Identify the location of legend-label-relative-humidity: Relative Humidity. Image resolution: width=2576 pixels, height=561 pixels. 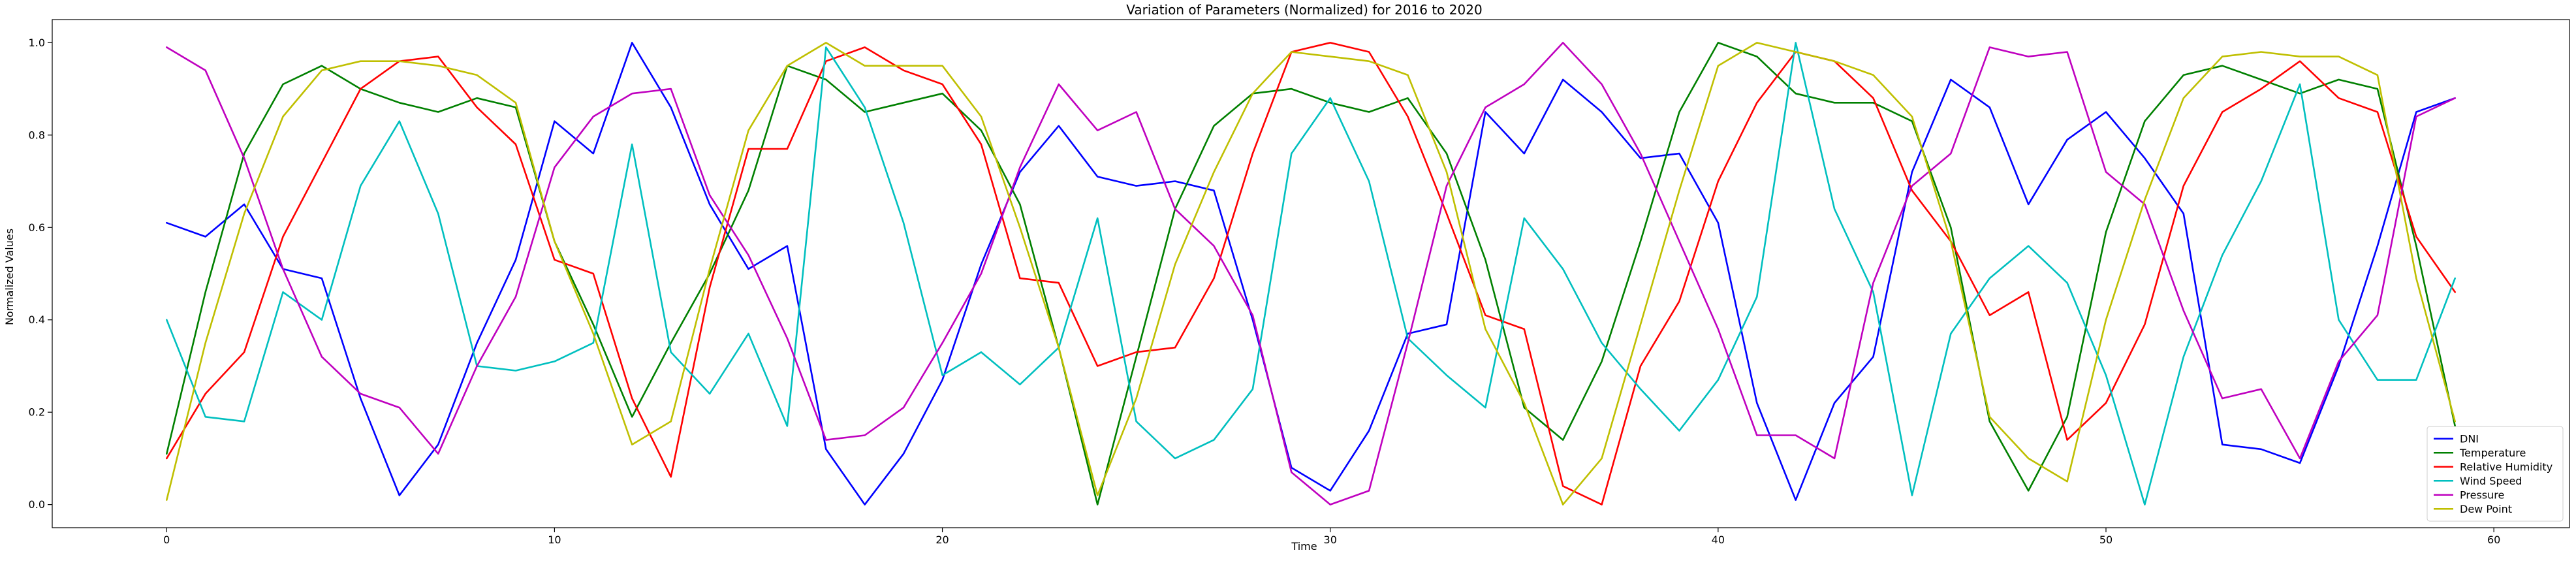
(2506, 466).